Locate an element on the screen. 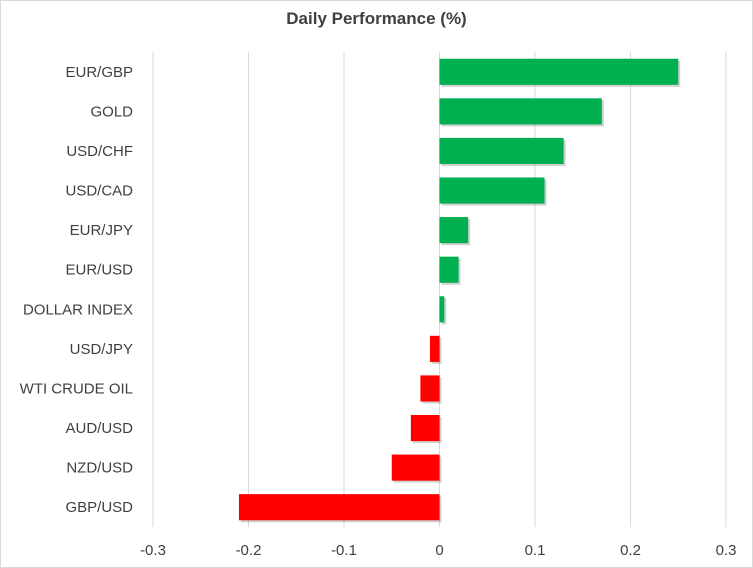 The height and width of the screenshot is (568, 753). chart-title: Daily Performance (%) is located at coordinates (376, 18).